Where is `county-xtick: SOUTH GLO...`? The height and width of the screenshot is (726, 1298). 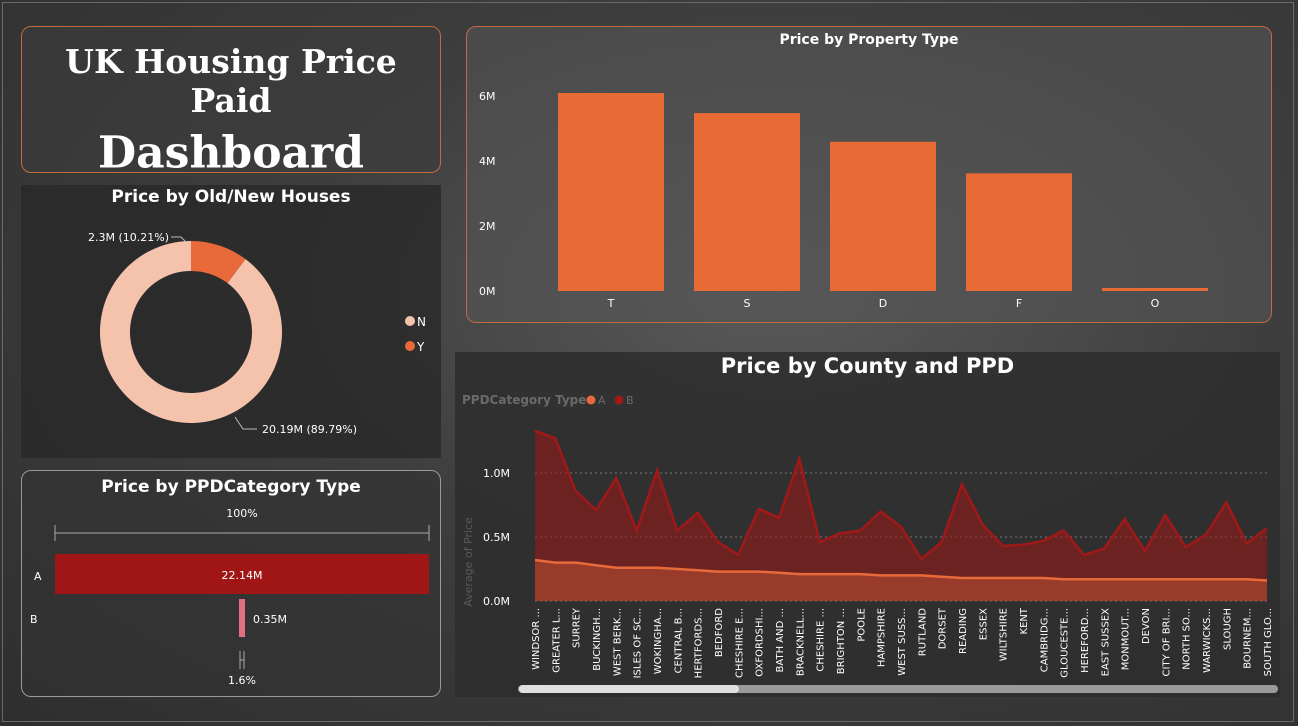
county-xtick: SOUTH GLO... is located at coordinates (1268, 642).